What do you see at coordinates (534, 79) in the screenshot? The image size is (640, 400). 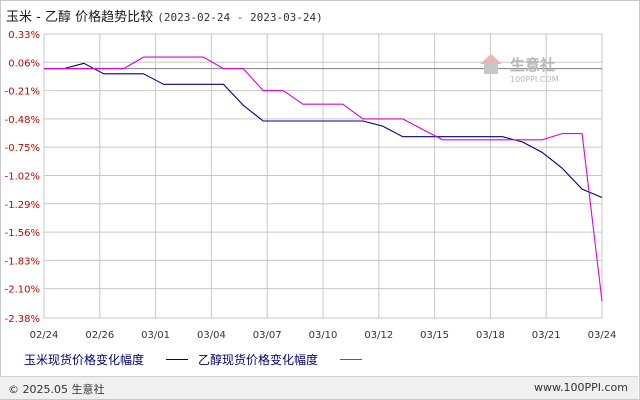 I see `watermark-url: 100PPI.COM` at bounding box center [534, 79].